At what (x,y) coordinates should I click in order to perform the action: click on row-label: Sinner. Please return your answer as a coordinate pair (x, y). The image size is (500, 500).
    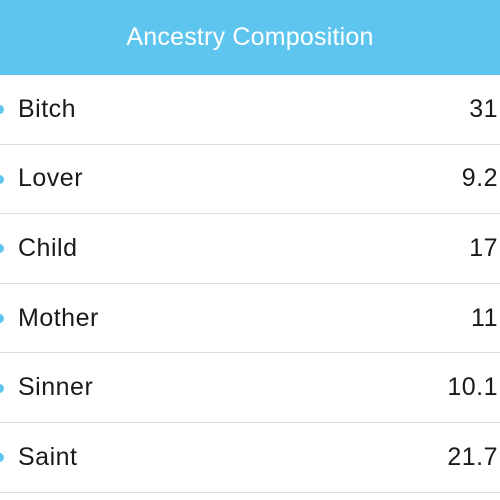
    Looking at the image, I should click on (56, 387).